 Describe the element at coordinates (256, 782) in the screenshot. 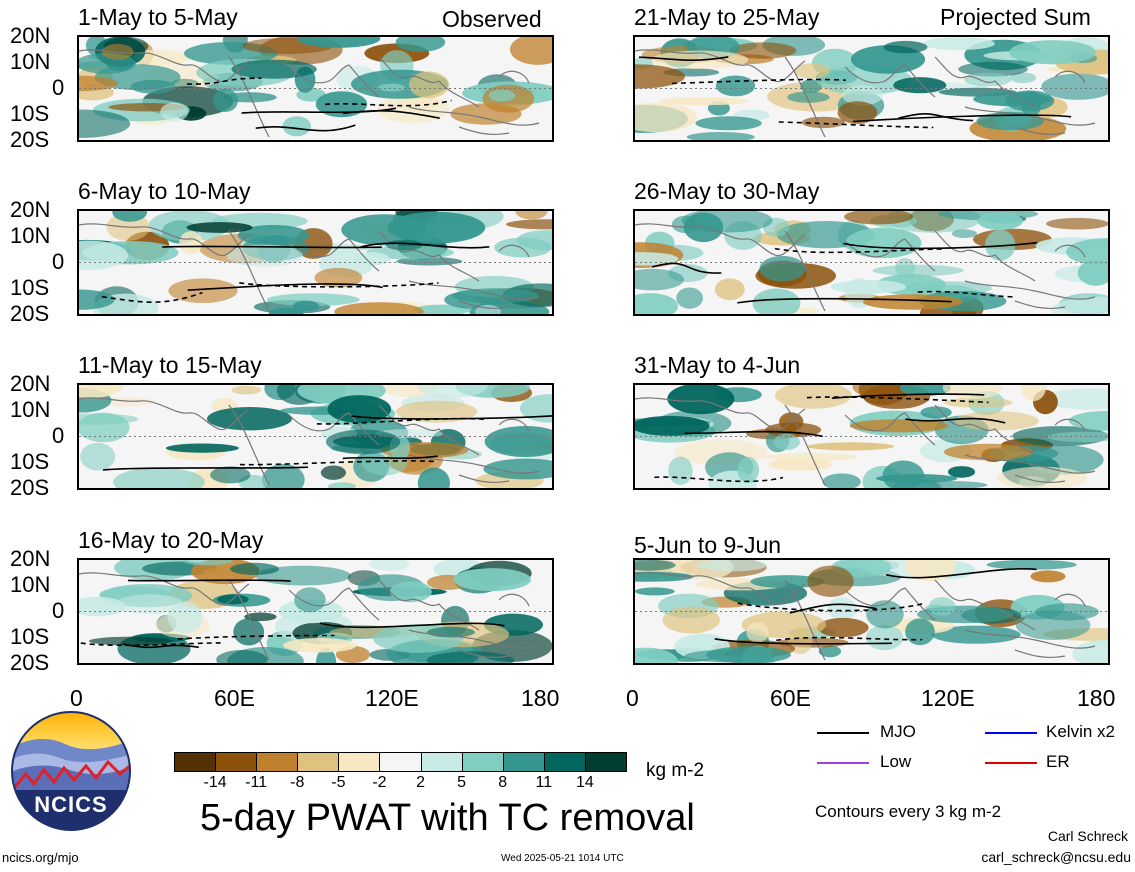

I see `colorbar-tick-label: -11` at that location.